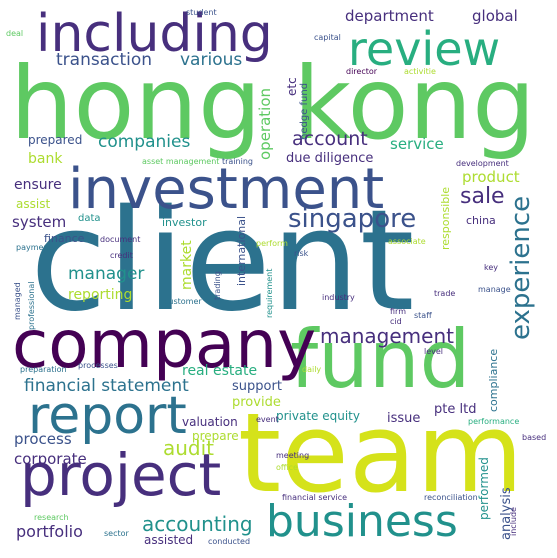  What do you see at coordinates (482, 196) in the screenshot?
I see `word-sale: sale` at bounding box center [482, 196].